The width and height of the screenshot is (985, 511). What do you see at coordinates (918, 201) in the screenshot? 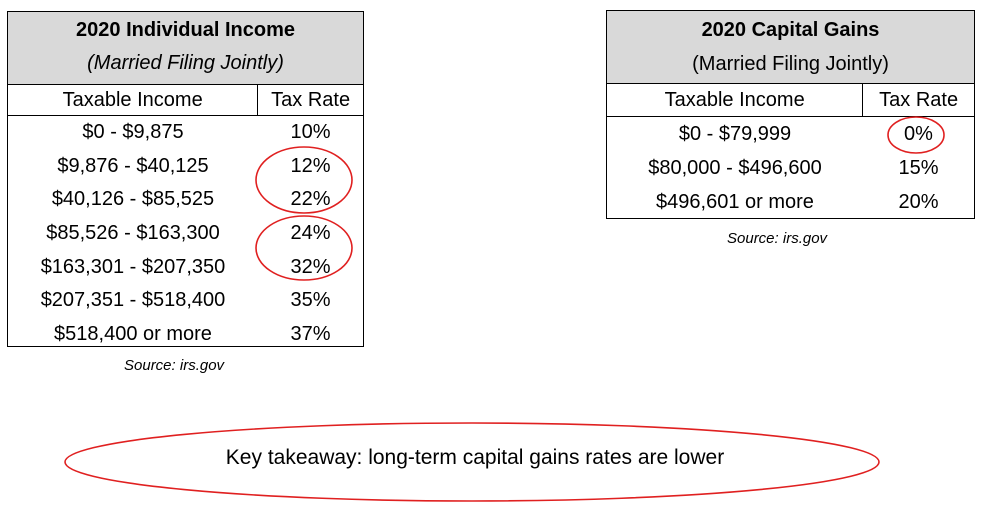
I see `rate-cell: 20%` at bounding box center [918, 201].